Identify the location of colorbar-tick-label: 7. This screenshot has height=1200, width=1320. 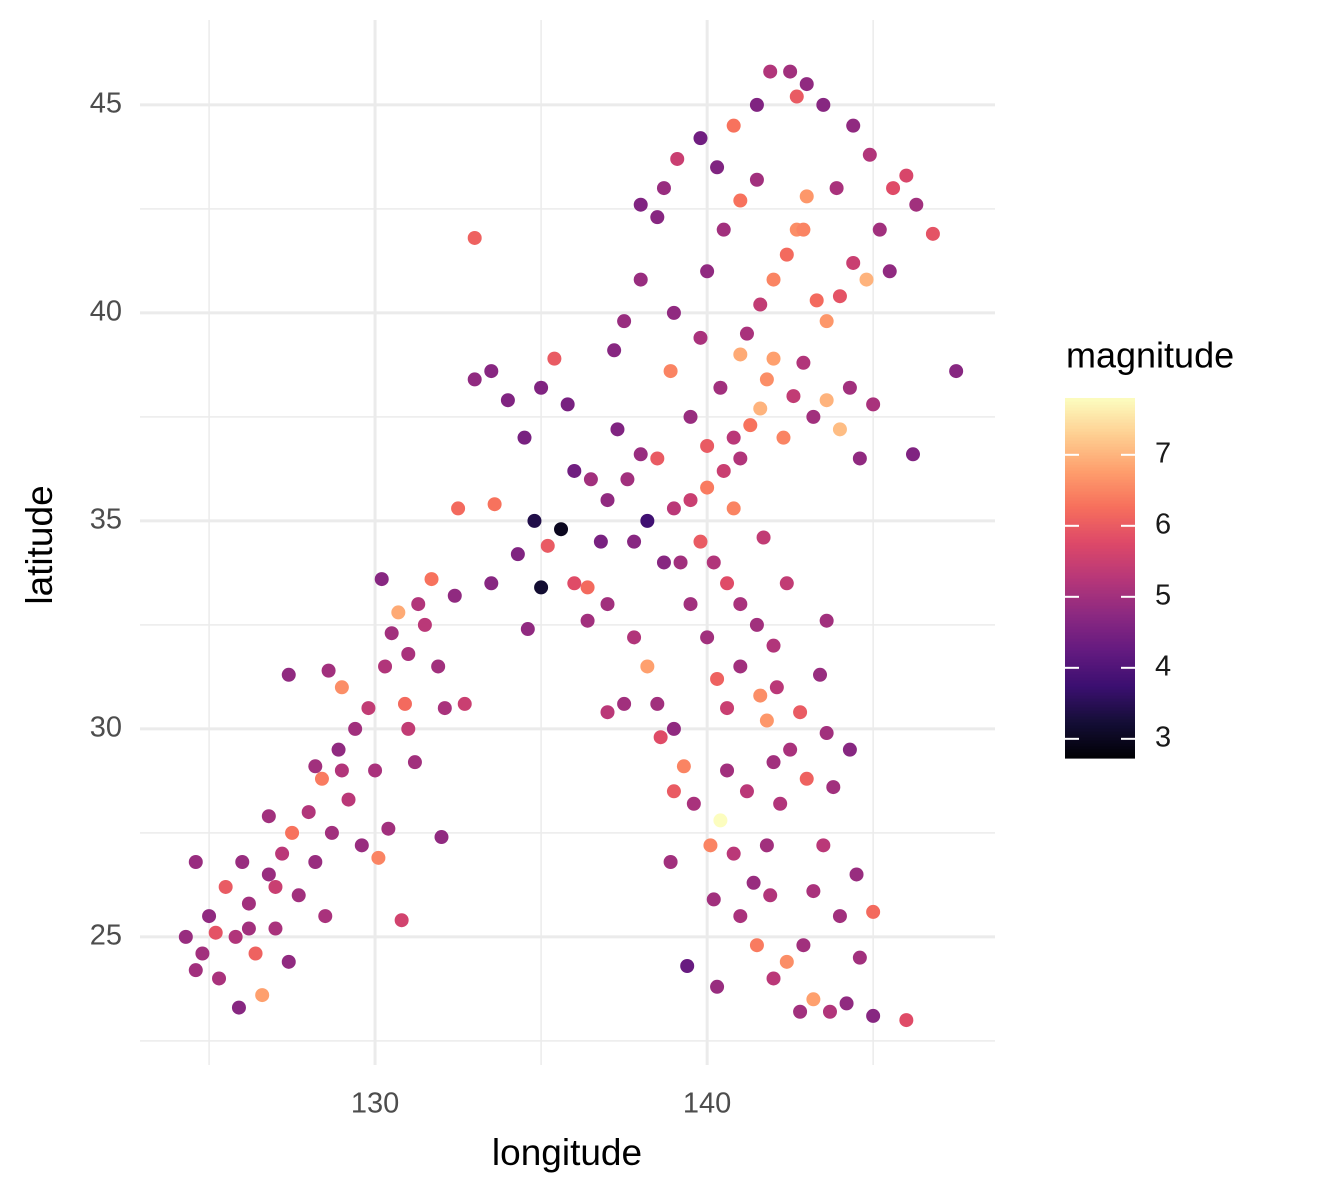
(1163, 453).